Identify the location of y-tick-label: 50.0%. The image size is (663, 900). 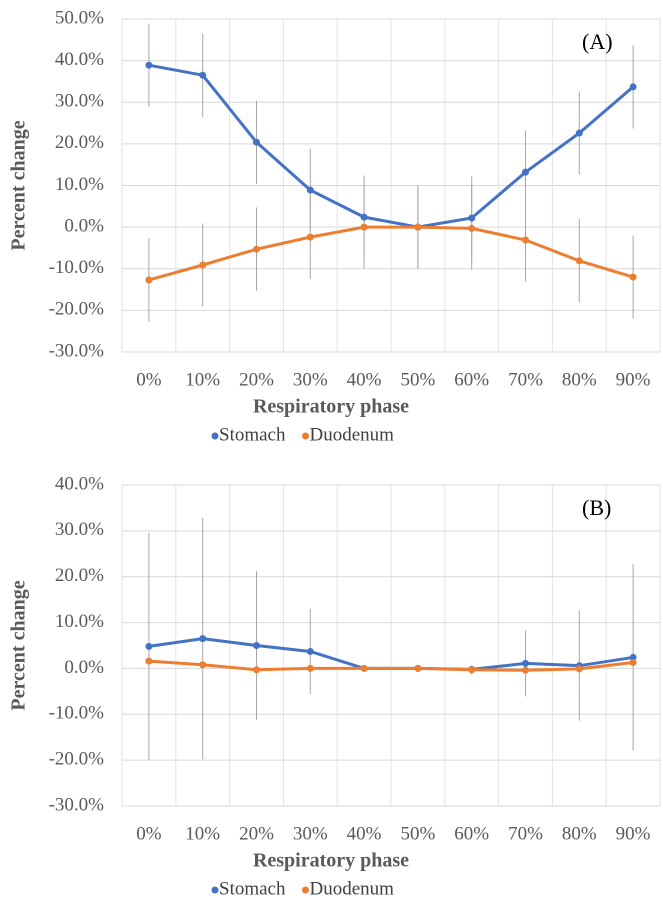
(79, 17).